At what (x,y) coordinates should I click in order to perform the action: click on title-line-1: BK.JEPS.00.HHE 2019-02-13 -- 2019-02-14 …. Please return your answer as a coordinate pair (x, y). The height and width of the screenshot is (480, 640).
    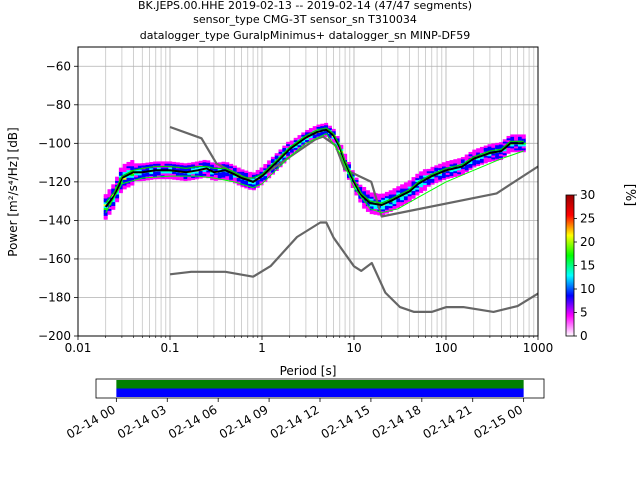
    Looking at the image, I should click on (305, 6).